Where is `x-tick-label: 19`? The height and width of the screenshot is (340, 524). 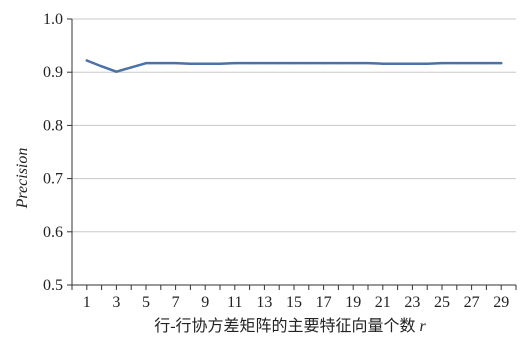 x-tick-label: 19 is located at coordinates (353, 302).